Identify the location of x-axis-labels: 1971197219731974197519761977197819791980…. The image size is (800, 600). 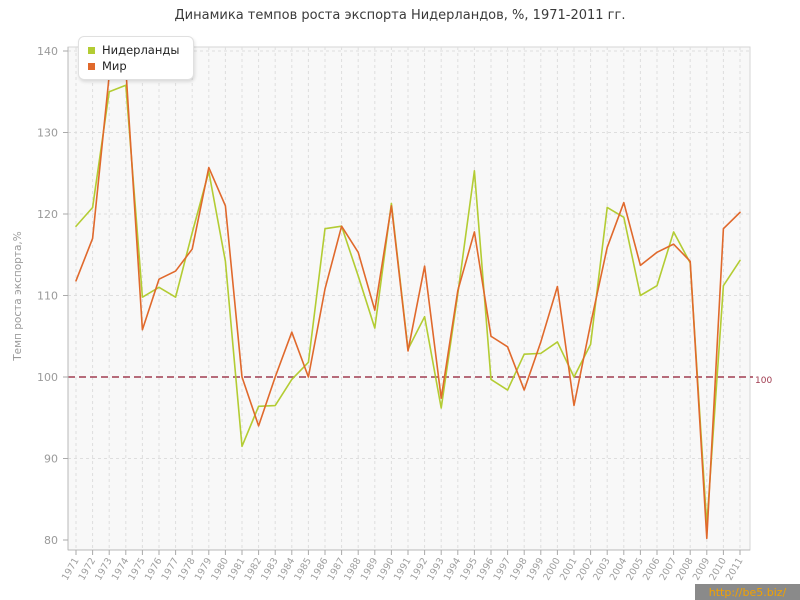
(403, 569).